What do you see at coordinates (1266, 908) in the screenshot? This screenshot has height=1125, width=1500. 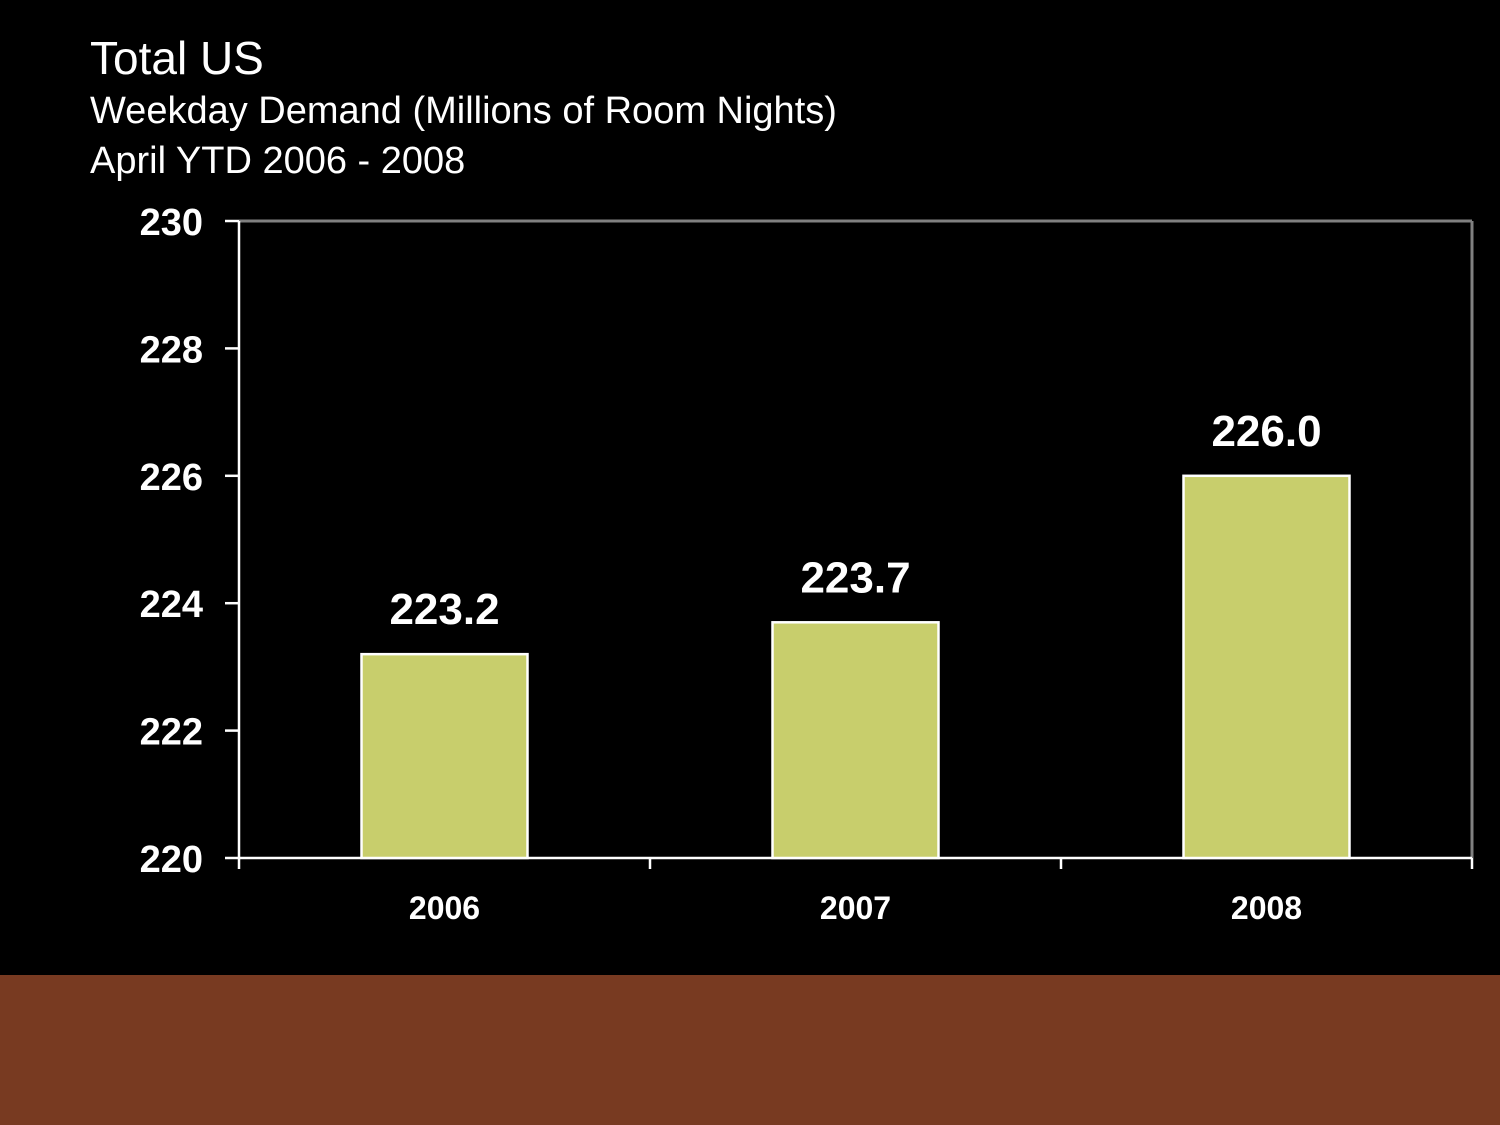 I see `x-tick-label: 2008` at bounding box center [1266, 908].